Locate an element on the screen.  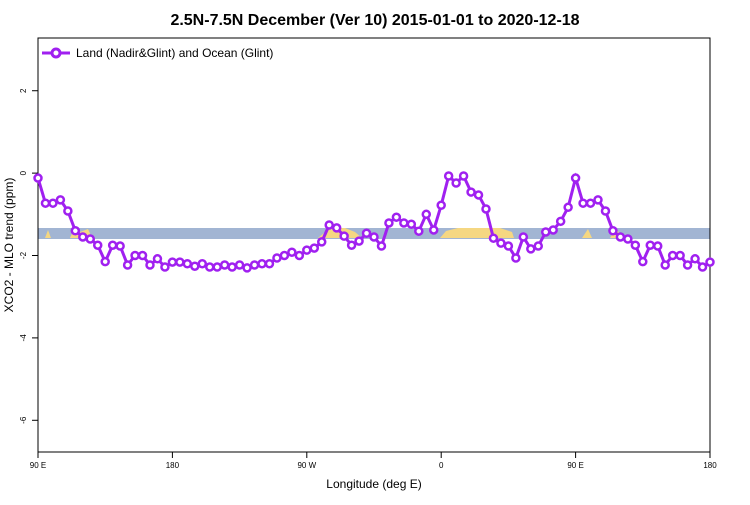
y-axis-label: XCO2 - MLO trend (ppm) is located at coordinates (9, 245).